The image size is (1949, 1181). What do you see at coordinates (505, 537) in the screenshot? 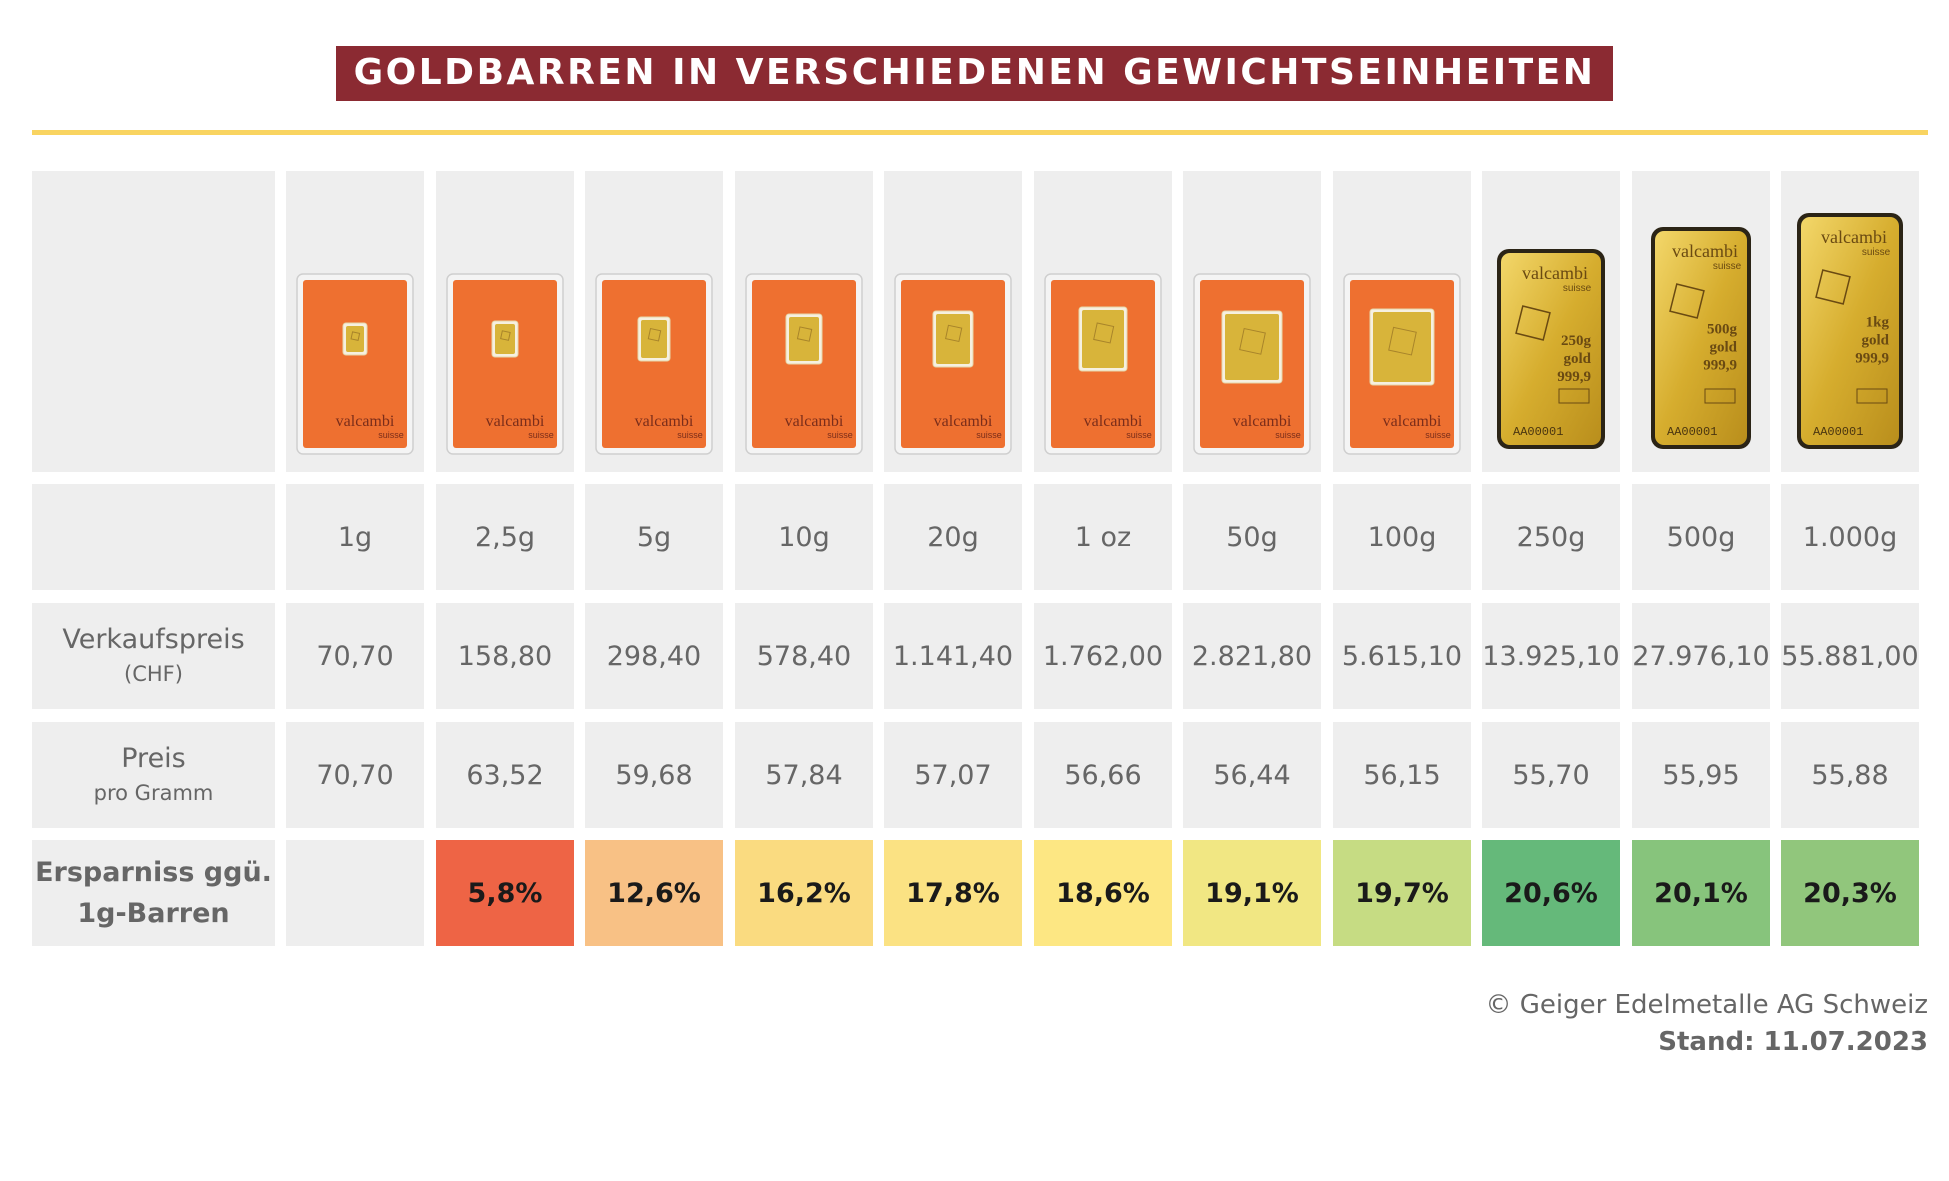
I see `weight-cell: 2,5g` at bounding box center [505, 537].